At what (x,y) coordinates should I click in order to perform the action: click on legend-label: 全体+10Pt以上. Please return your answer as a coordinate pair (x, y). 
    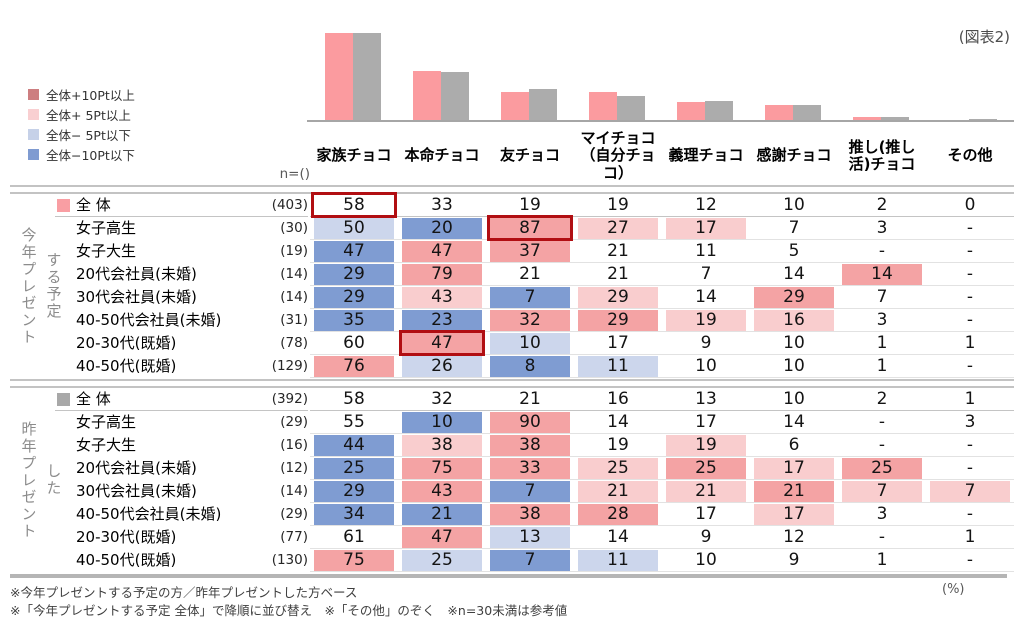
    Looking at the image, I should click on (90, 95).